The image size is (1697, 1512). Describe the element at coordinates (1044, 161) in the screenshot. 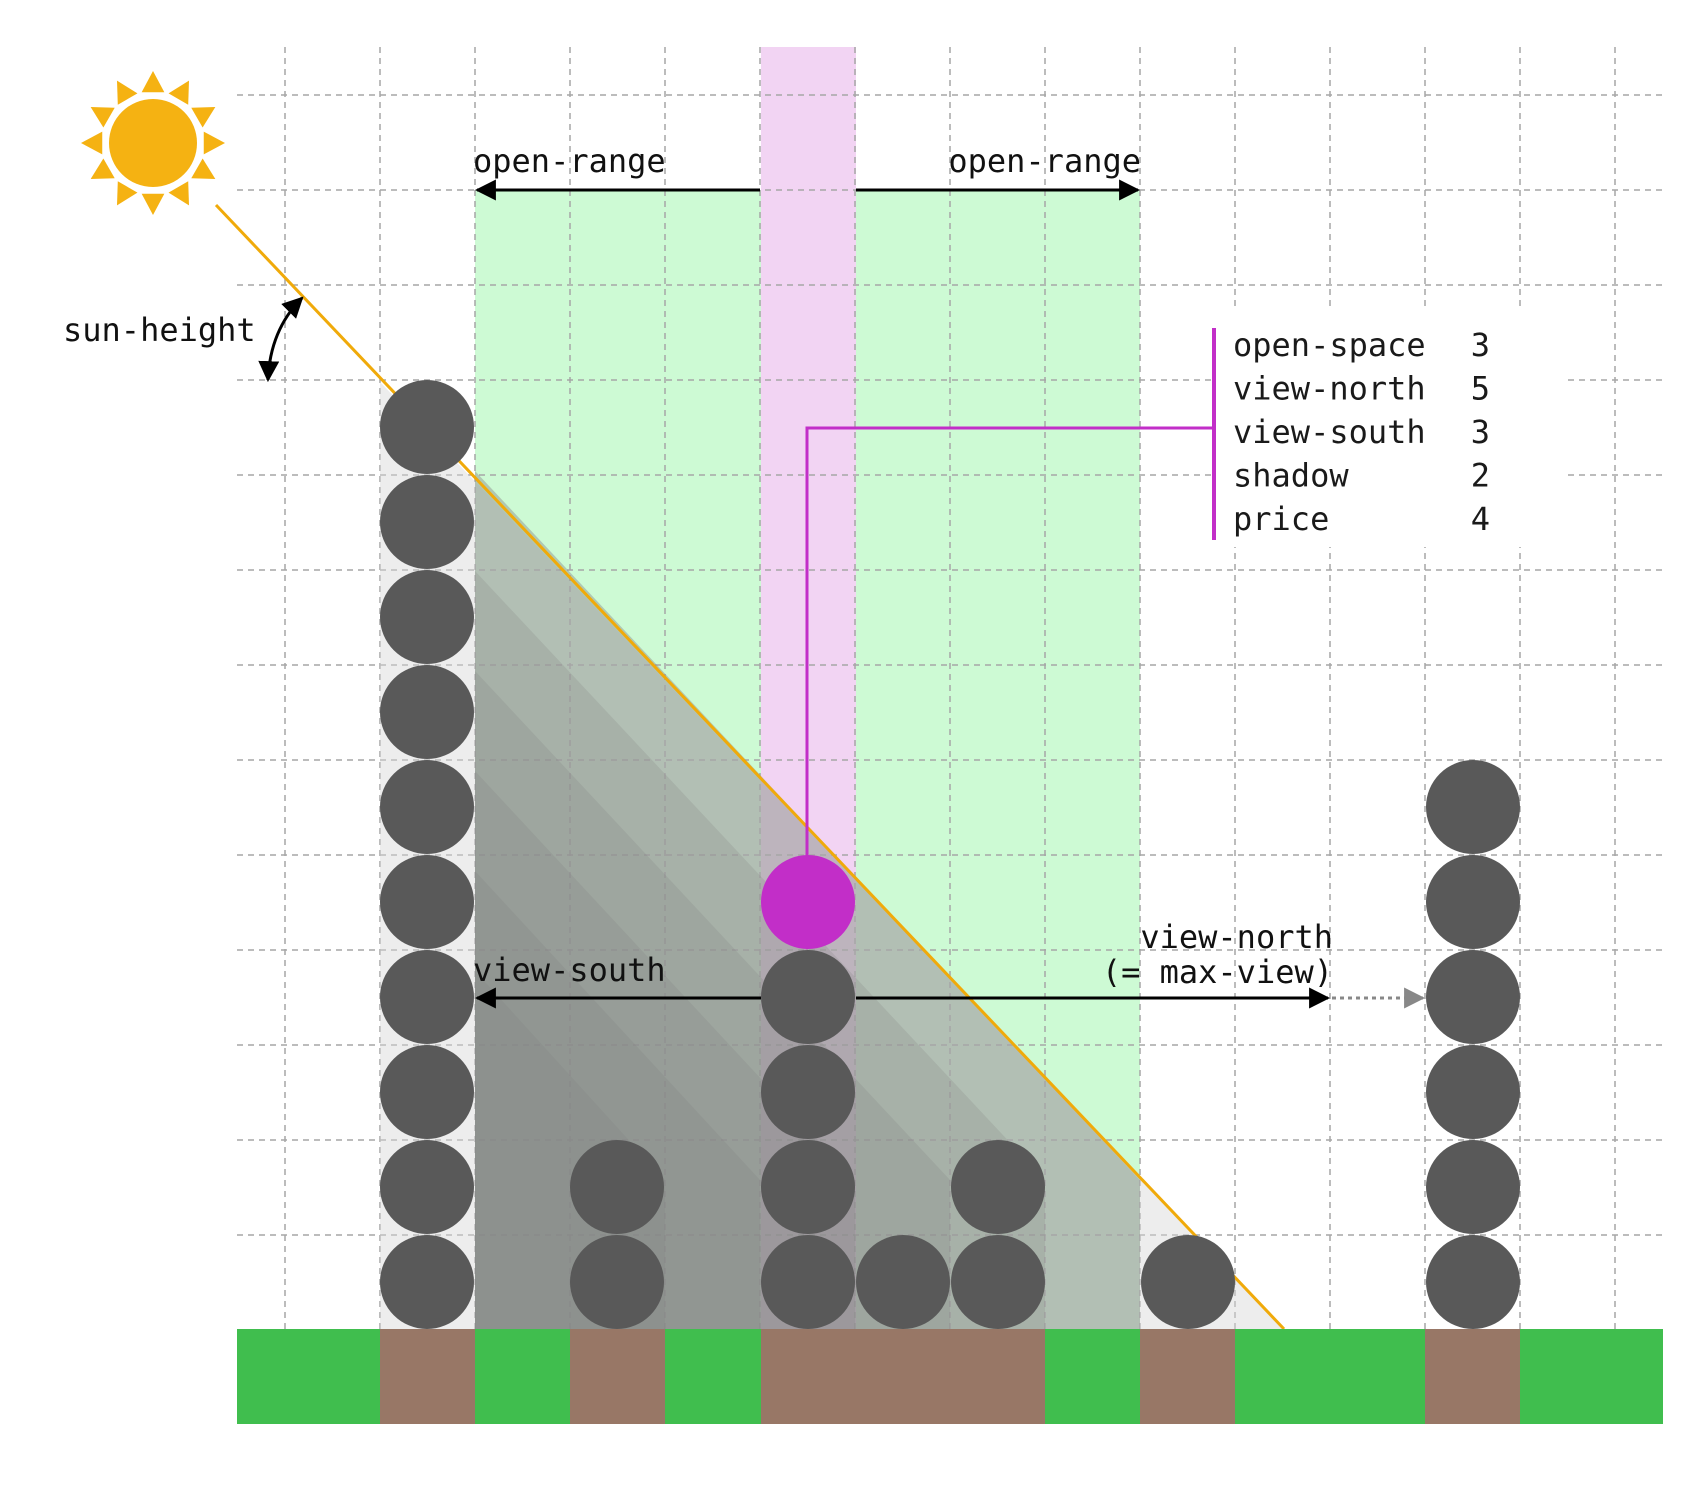

I see `open-range-right-label: open-range` at that location.